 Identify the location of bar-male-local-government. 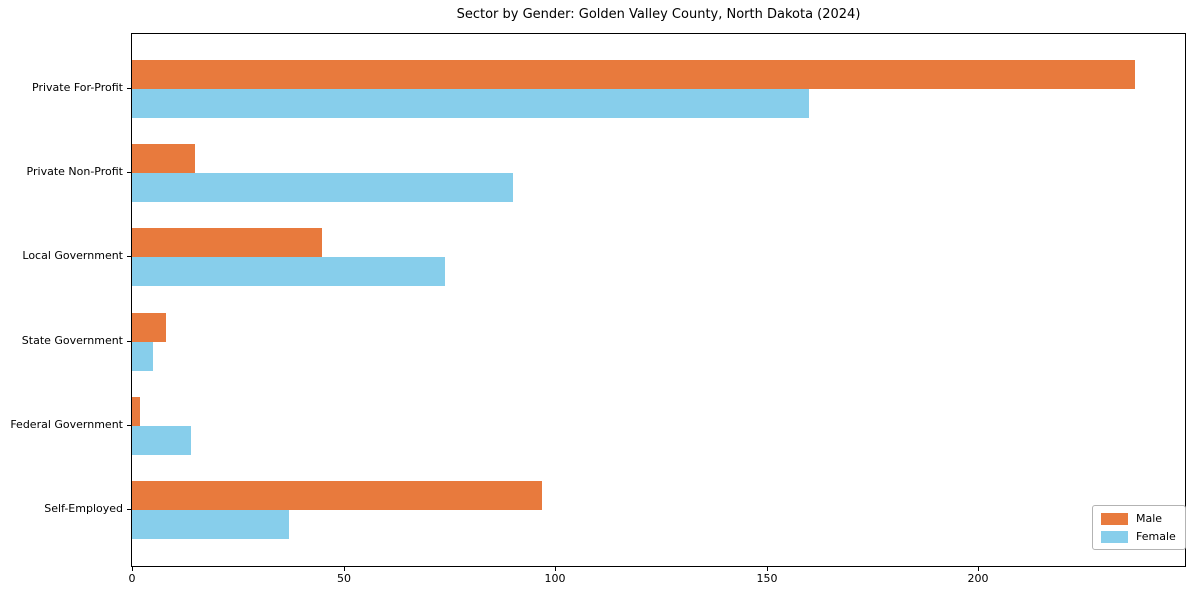
(227, 242).